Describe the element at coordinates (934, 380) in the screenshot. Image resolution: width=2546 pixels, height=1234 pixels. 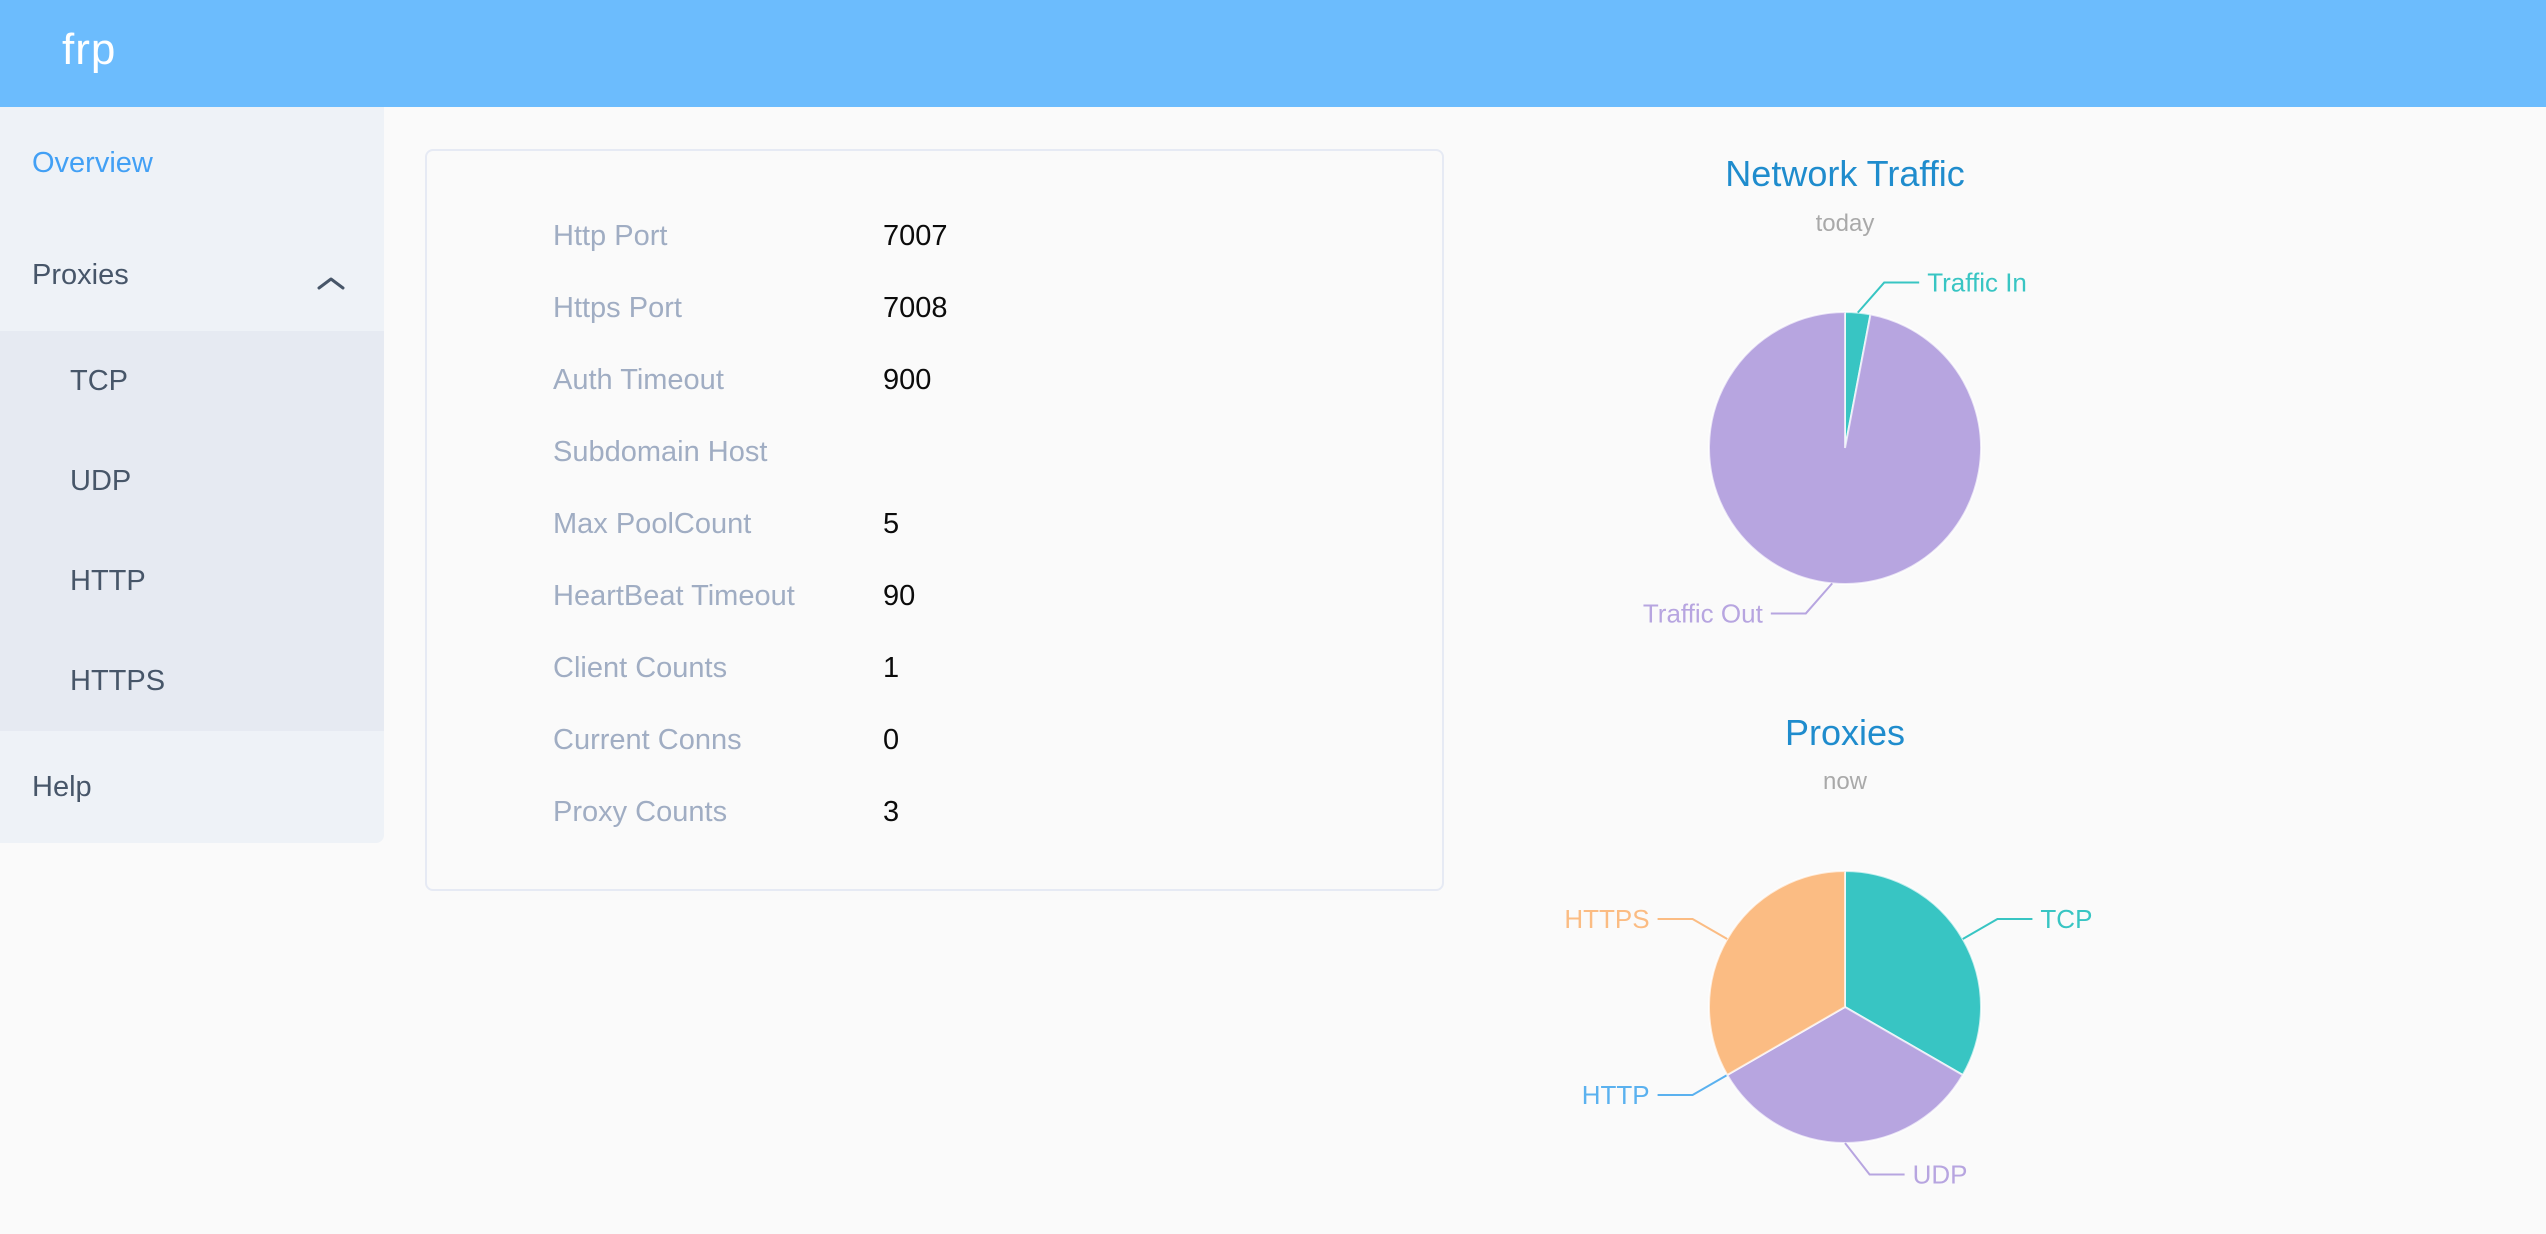
I see `info-row: Auth Timeout 900` at that location.